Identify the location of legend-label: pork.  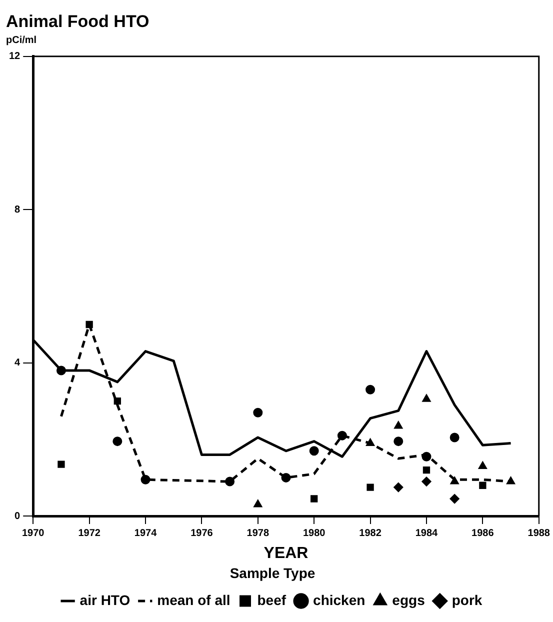
(467, 600).